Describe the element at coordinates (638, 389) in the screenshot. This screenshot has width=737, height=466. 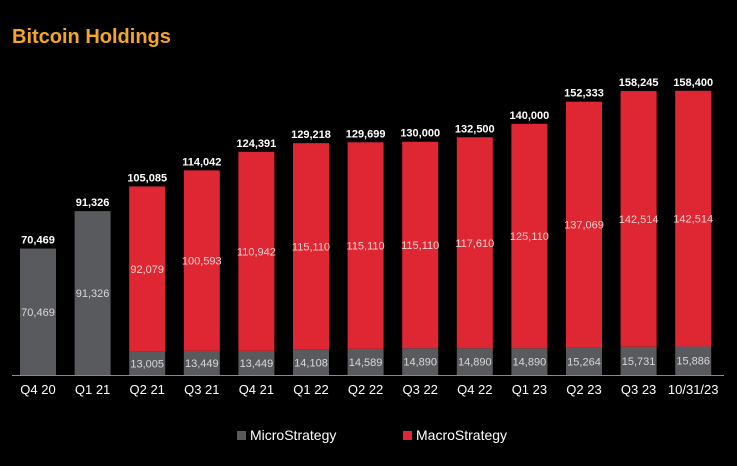
I see `x-tick-label-11: Q3 23` at that location.